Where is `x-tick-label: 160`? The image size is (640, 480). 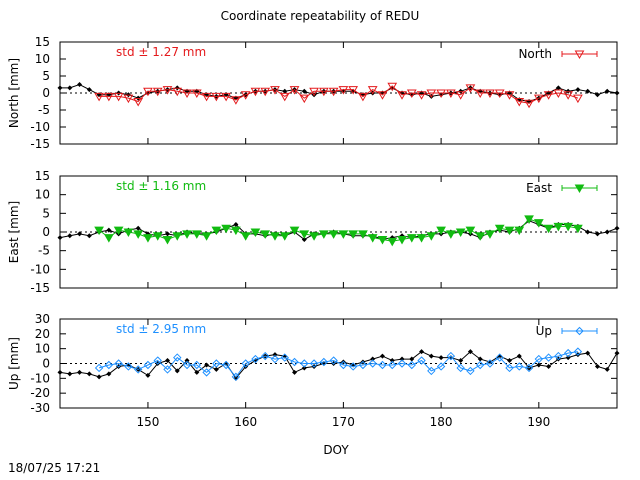
x-tick-label: 160 is located at coordinates (245, 422).